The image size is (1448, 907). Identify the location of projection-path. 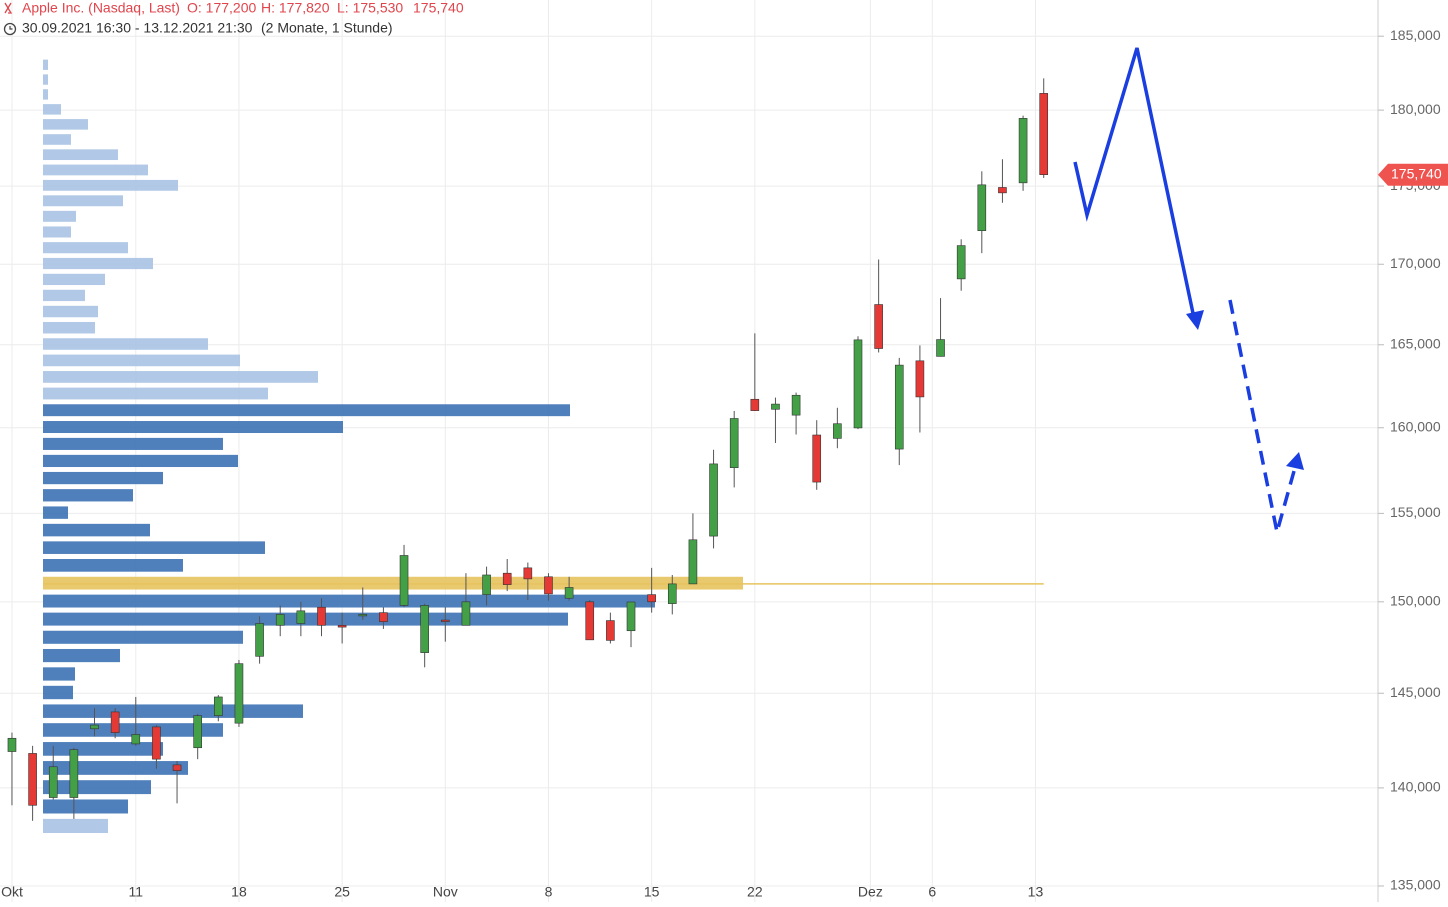
(1134, 183).